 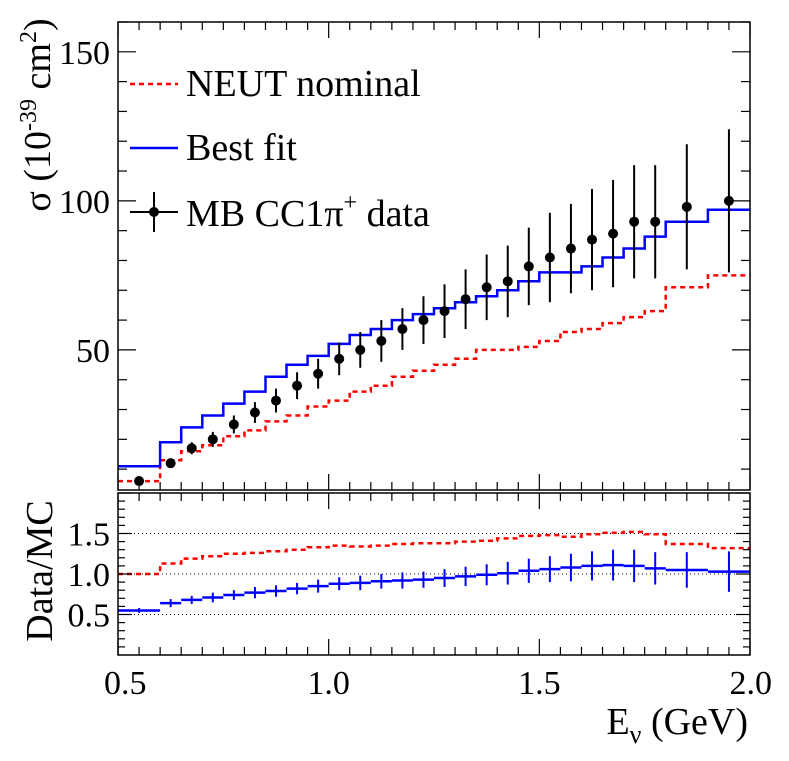 What do you see at coordinates (29, 37) in the screenshot?
I see `upper-y-title-unit-exponent: 2` at bounding box center [29, 37].